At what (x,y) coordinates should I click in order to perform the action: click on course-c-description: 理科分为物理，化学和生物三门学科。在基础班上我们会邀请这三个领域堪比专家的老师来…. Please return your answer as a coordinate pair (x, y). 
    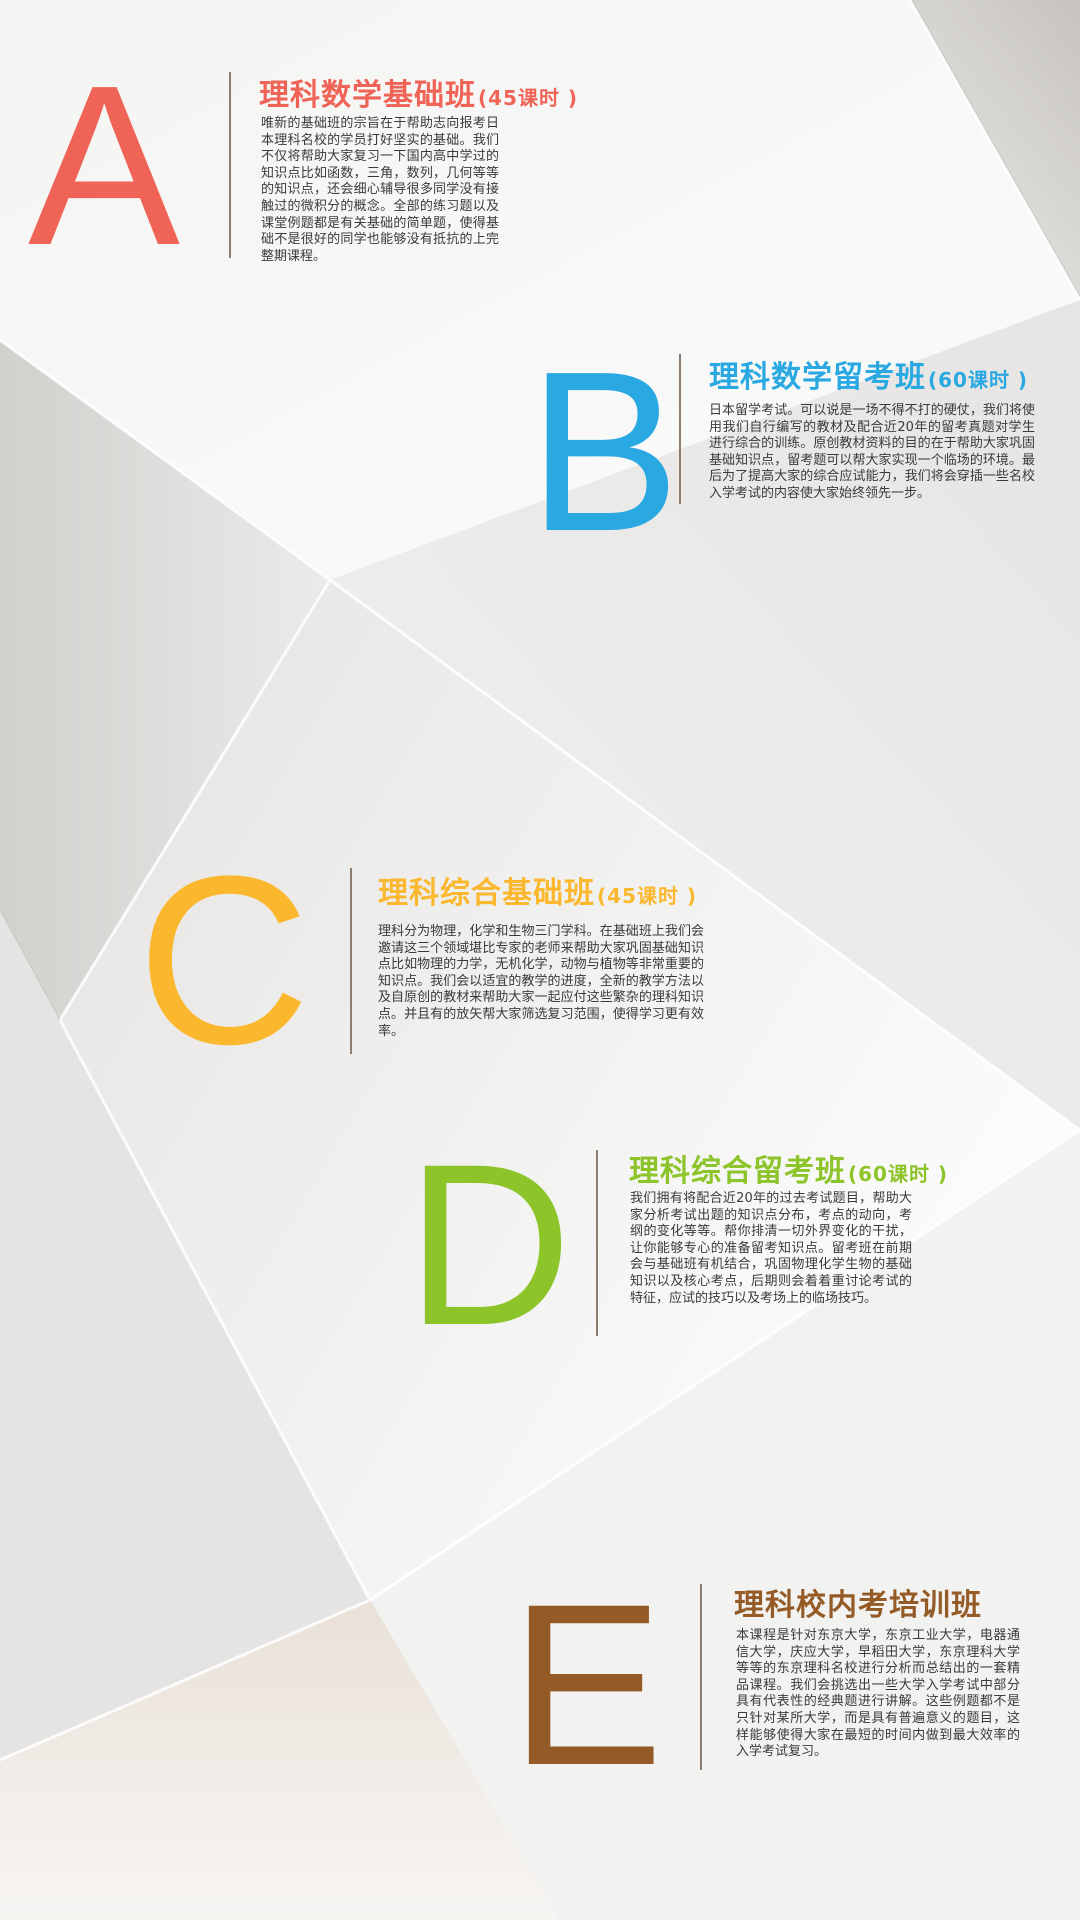
    Looking at the image, I should click on (541, 981).